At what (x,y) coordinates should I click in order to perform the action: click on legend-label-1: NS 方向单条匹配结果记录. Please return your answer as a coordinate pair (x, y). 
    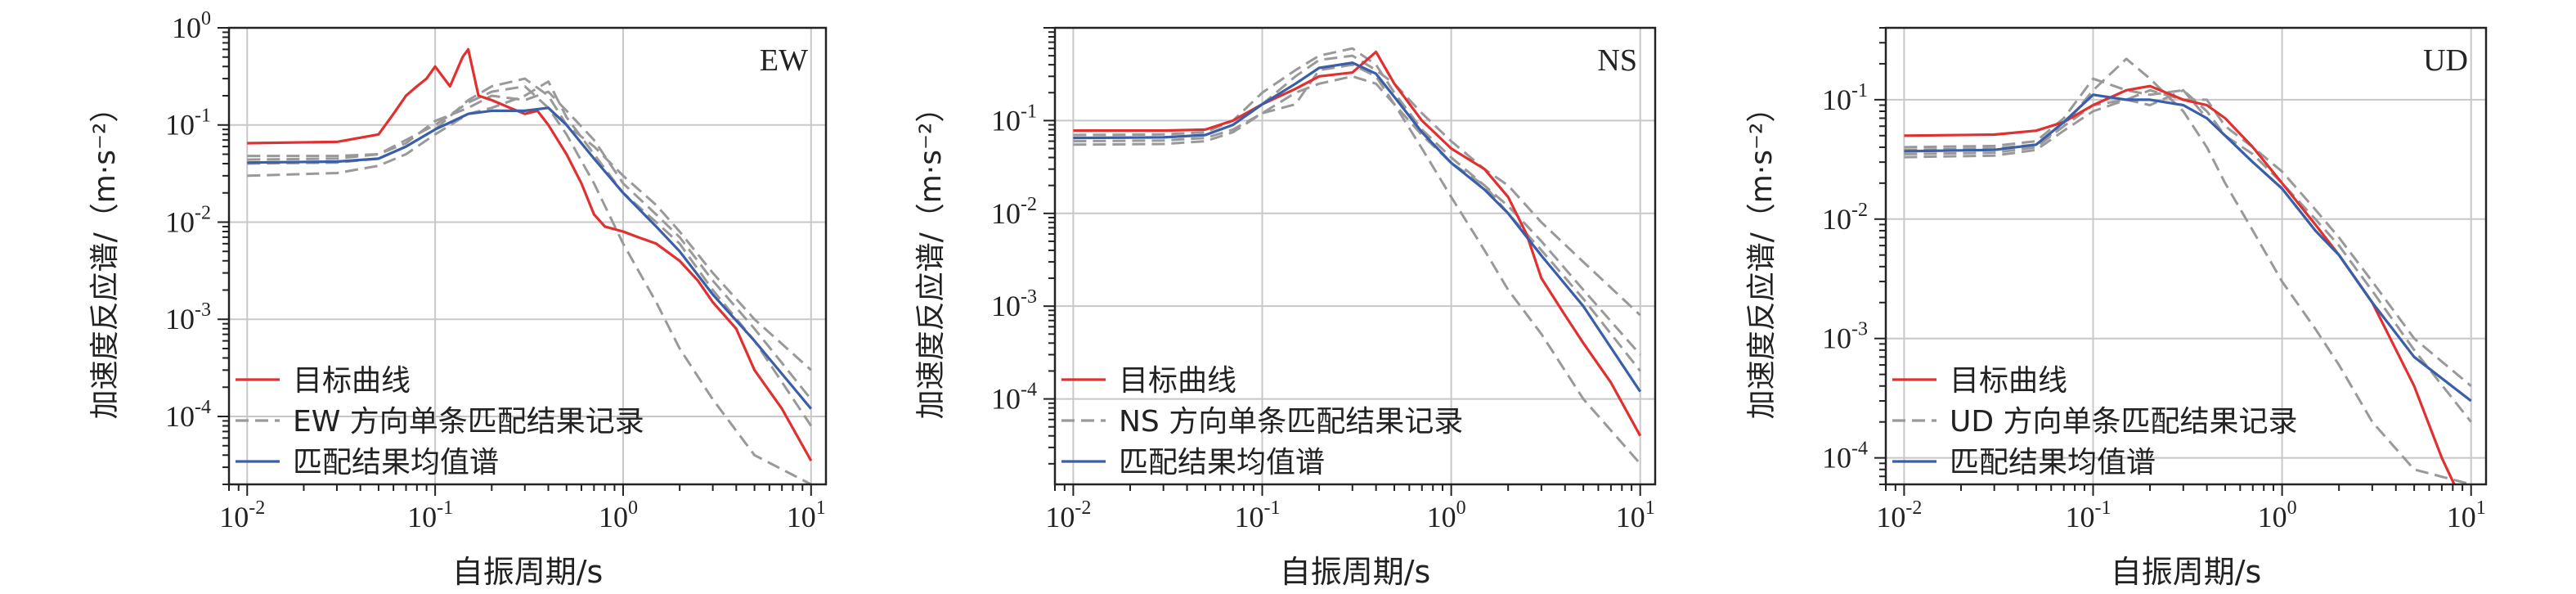
    Looking at the image, I should click on (1291, 422).